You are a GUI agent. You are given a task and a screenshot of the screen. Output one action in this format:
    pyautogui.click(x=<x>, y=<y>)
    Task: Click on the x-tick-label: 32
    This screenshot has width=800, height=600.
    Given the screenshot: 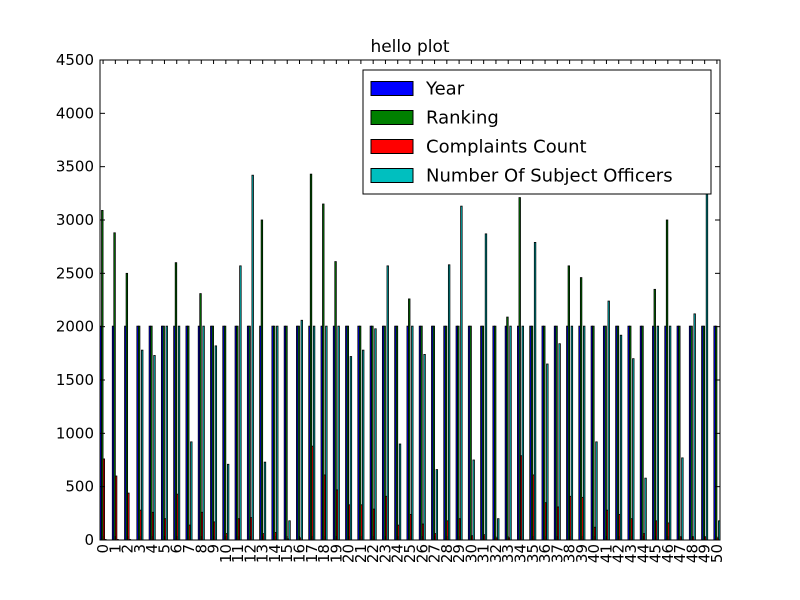 What is the action you would take?
    pyautogui.click(x=496, y=553)
    